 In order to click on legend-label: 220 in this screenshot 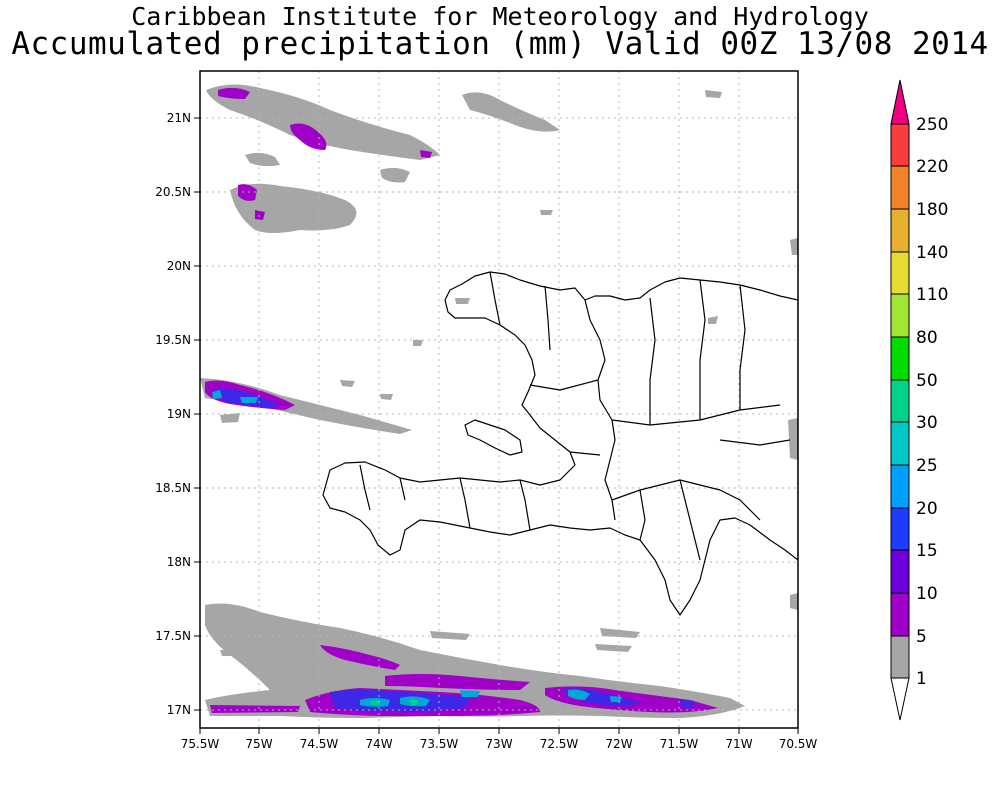, I will do `click(932, 167)`.